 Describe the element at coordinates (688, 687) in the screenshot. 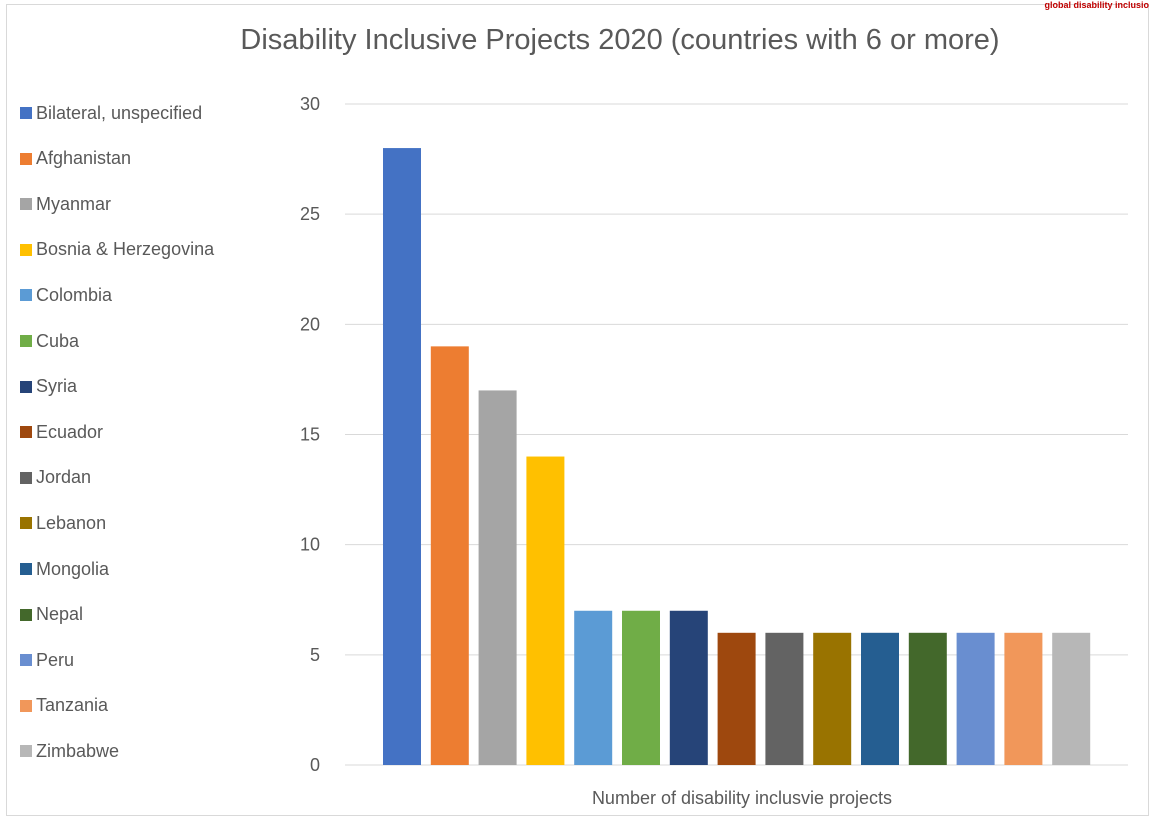

I see `bar-syria` at that location.